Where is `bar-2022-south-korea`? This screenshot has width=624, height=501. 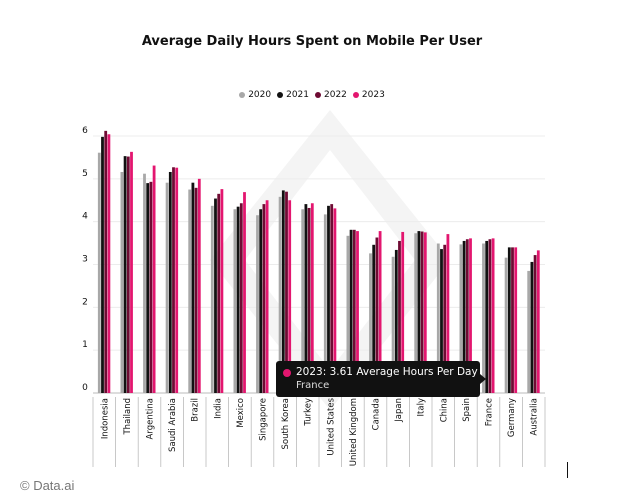
bar-2022-south-korea is located at coordinates (286, 292).